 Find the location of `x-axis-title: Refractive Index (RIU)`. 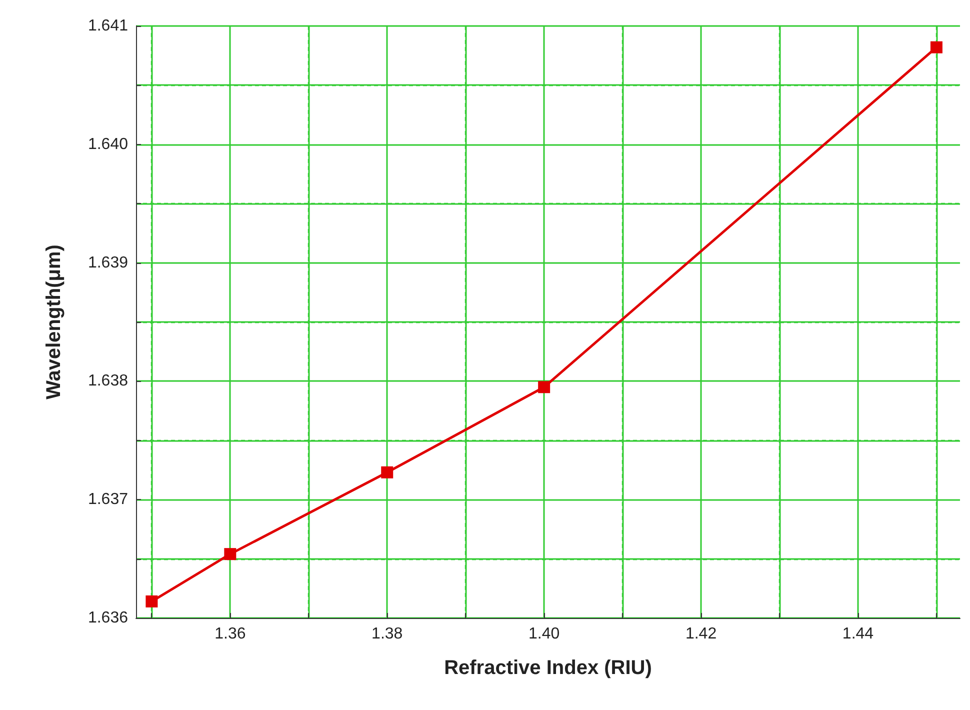

x-axis-title: Refractive Index (RIU) is located at coordinates (548, 668).